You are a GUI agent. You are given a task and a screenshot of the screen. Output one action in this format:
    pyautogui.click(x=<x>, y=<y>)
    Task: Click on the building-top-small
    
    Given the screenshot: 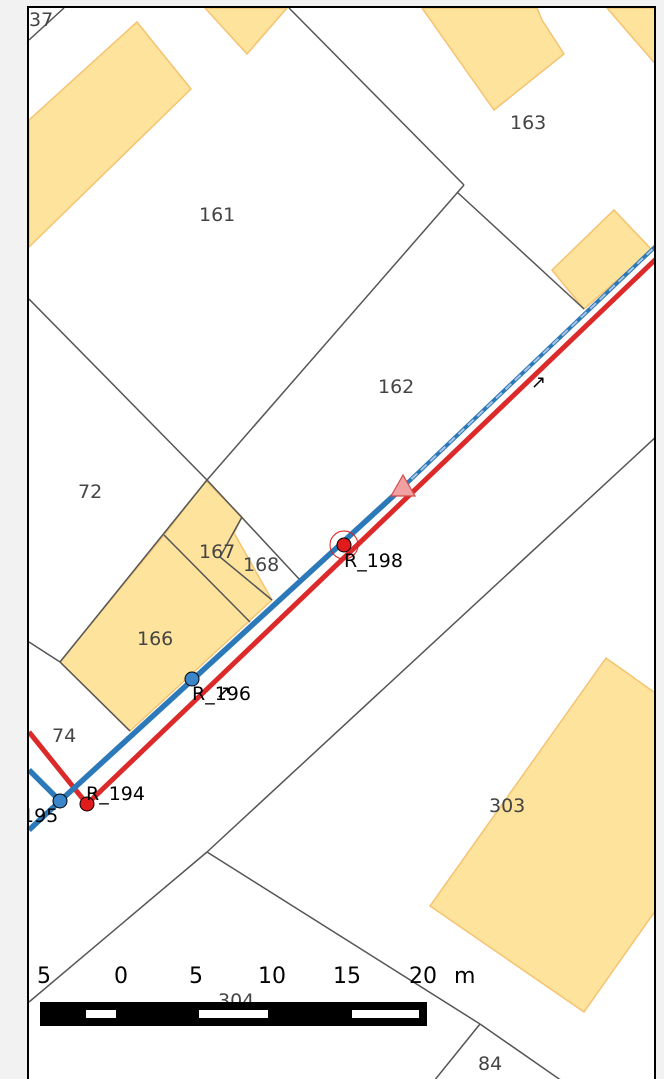 What is the action you would take?
    pyautogui.click(x=245, y=32)
    